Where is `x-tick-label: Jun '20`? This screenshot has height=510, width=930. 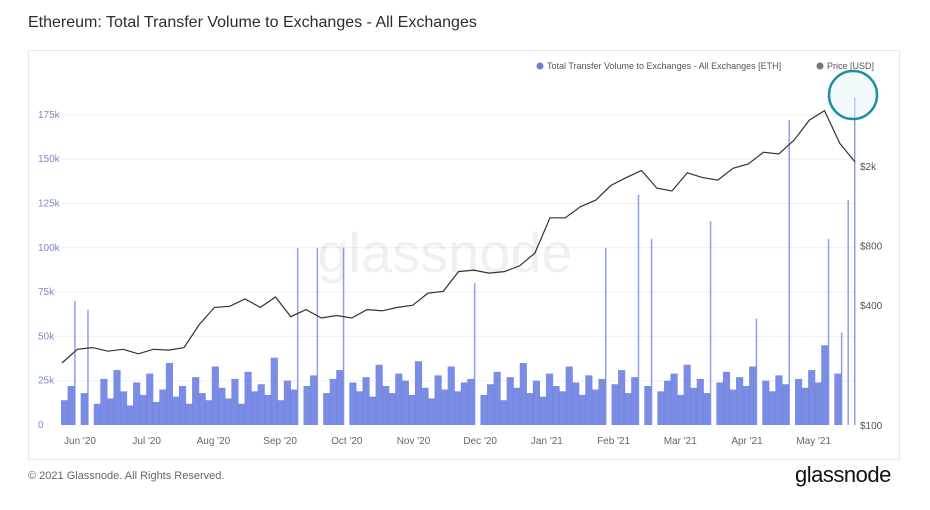 x-tick-label: Jun '20 is located at coordinates (80, 441).